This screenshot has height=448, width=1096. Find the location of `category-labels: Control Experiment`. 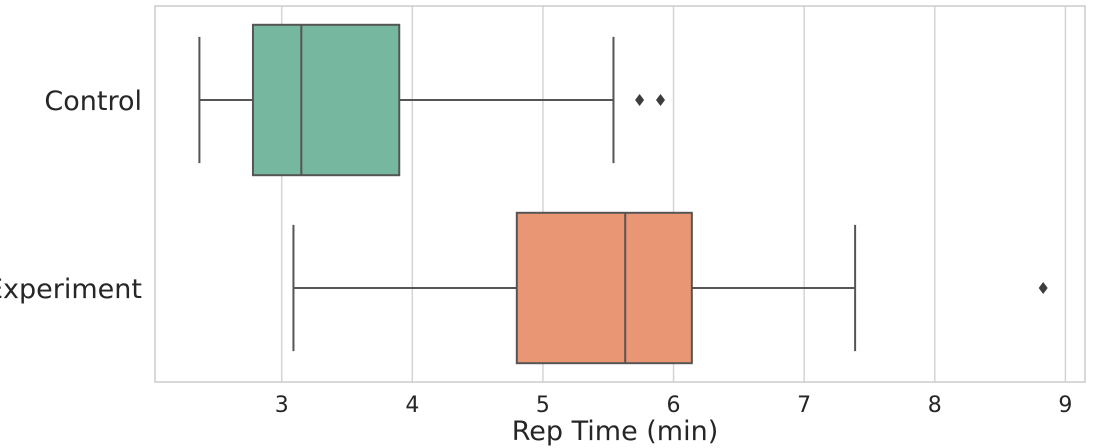

category-labels: Control Experiment is located at coordinates (71, 195).